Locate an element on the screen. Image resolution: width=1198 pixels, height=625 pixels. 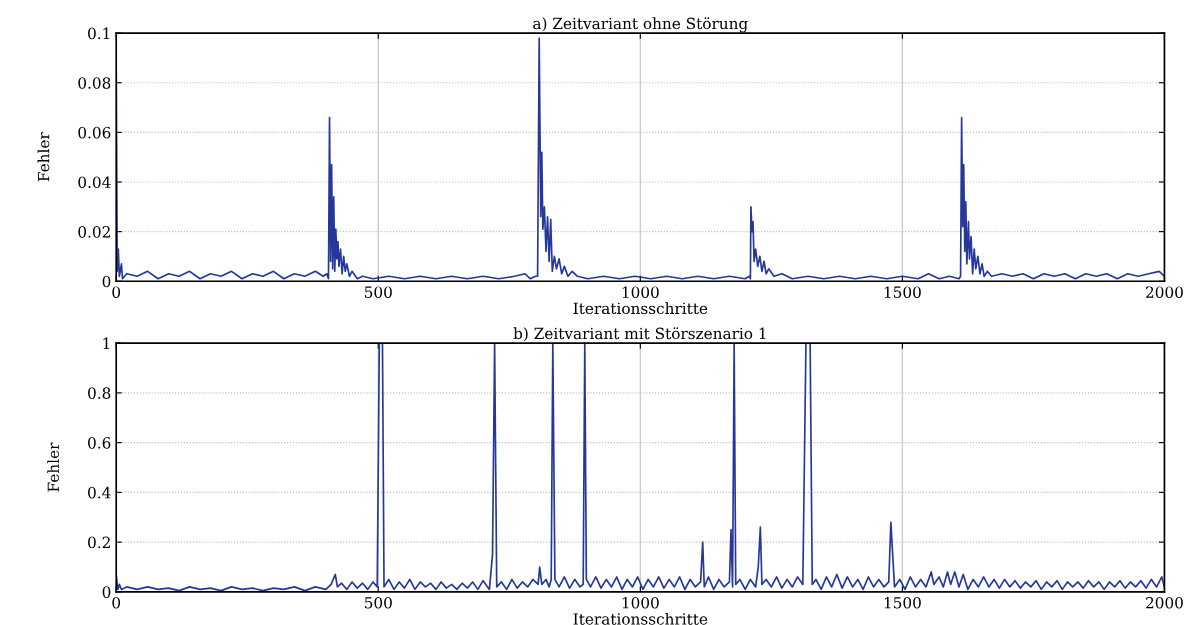
y-tick-label: 0.4 is located at coordinates (99, 492).